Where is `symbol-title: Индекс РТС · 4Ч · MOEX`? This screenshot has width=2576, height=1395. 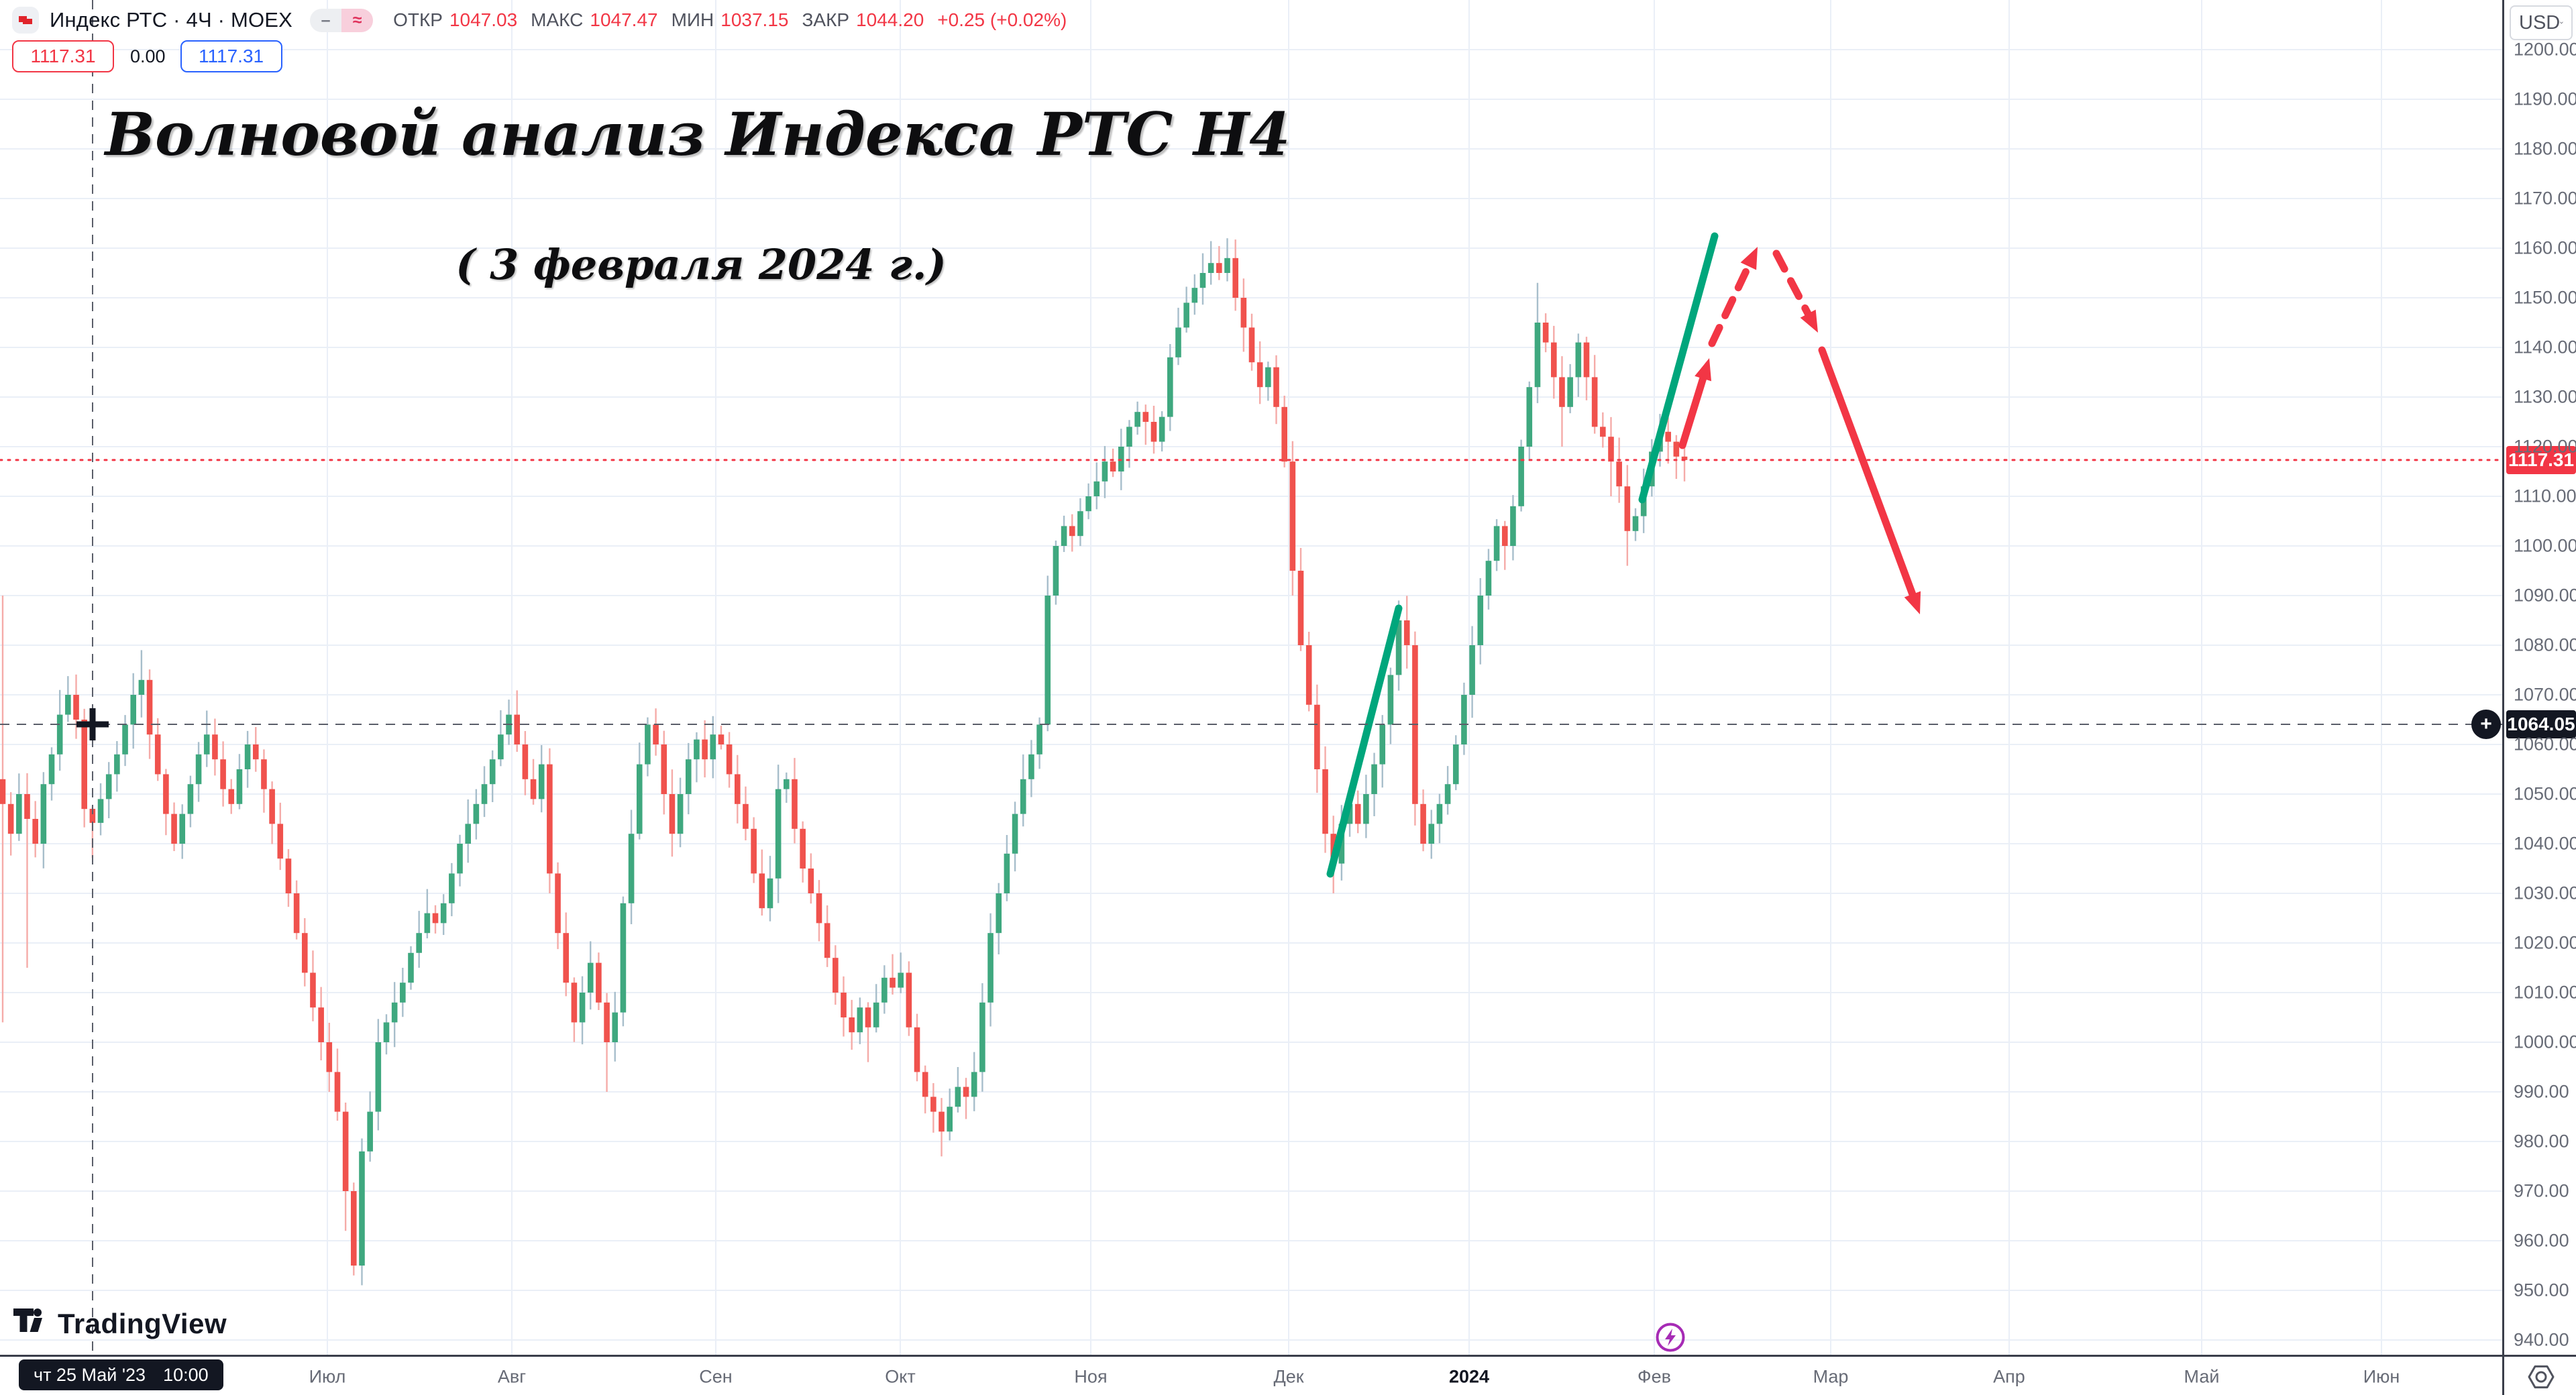
symbol-title: Индекс РТС · 4Ч · MOEX is located at coordinates (171, 20).